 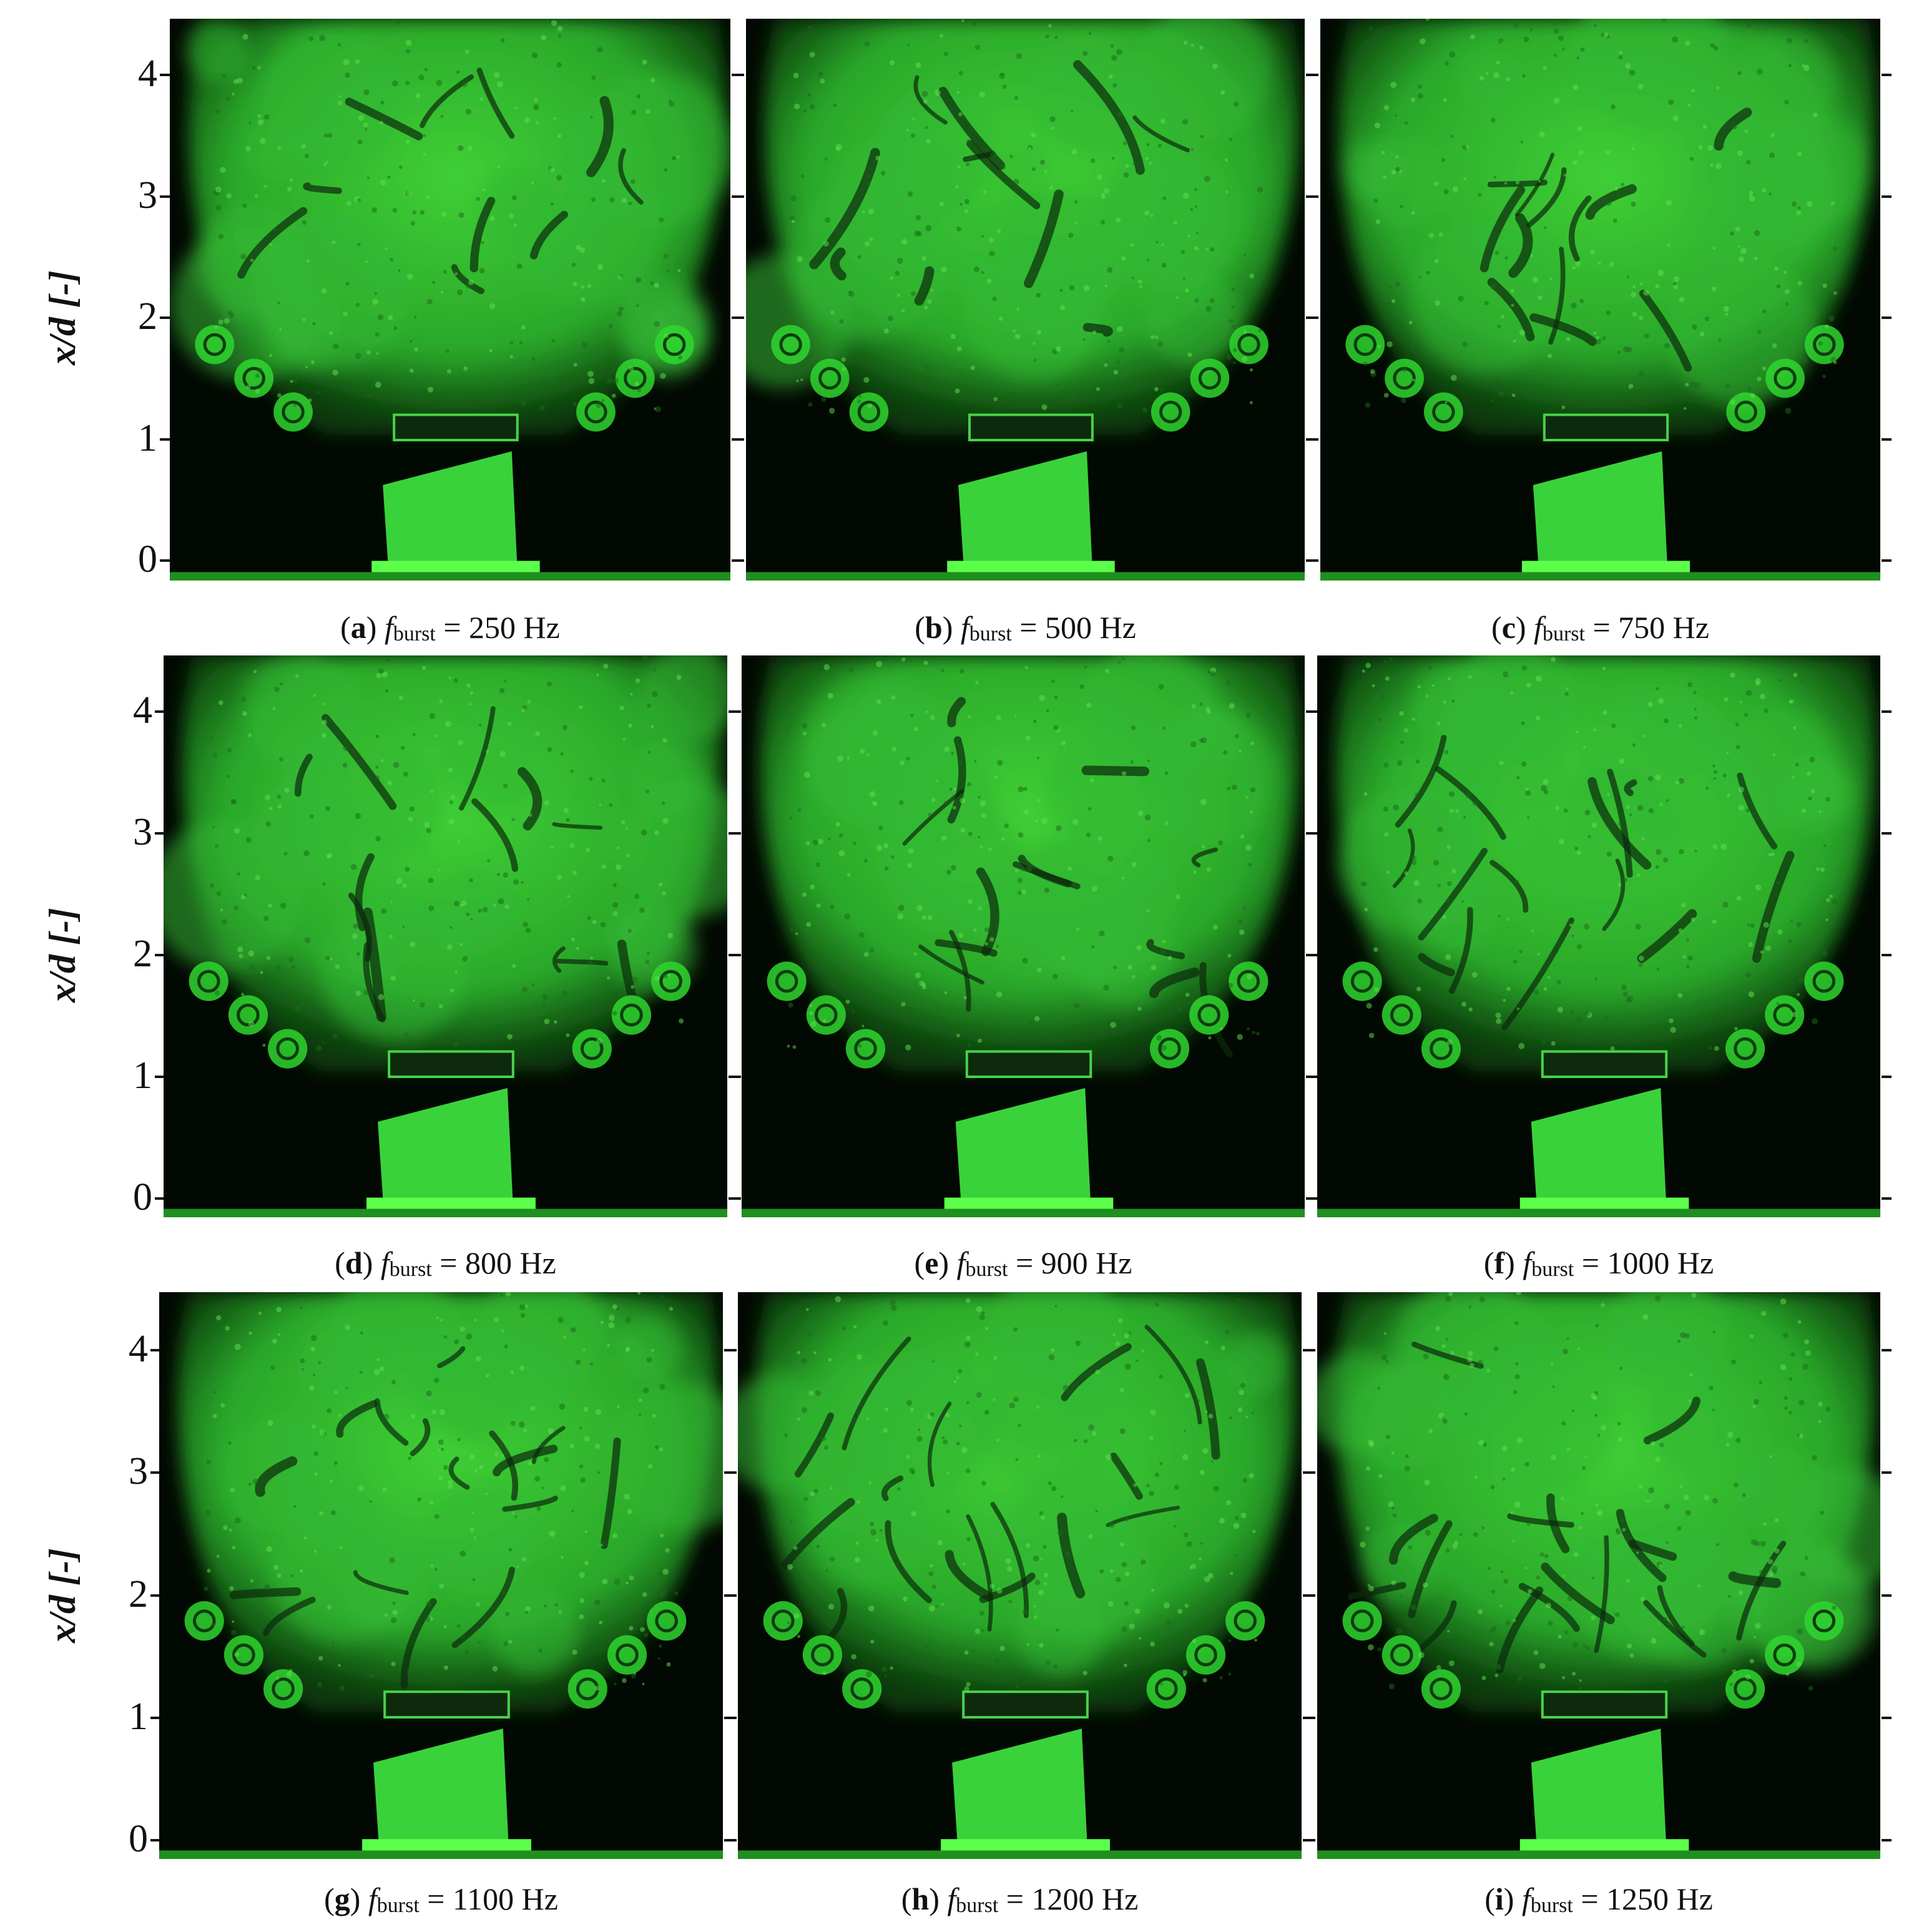 What do you see at coordinates (920, 1899) in the screenshot?
I see `caption-letter: h` at bounding box center [920, 1899].